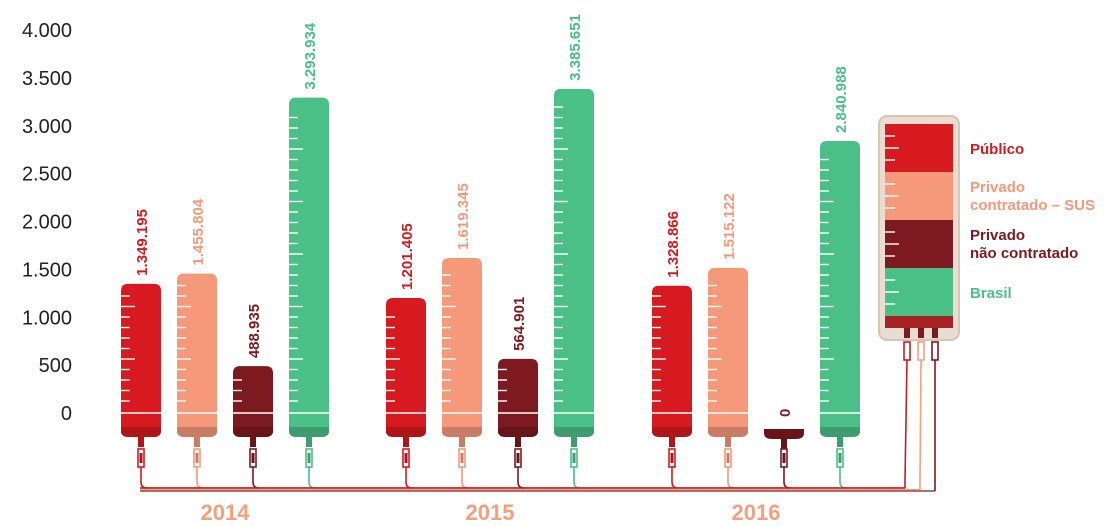  I want to click on year-label: 2015, so click(490, 512).